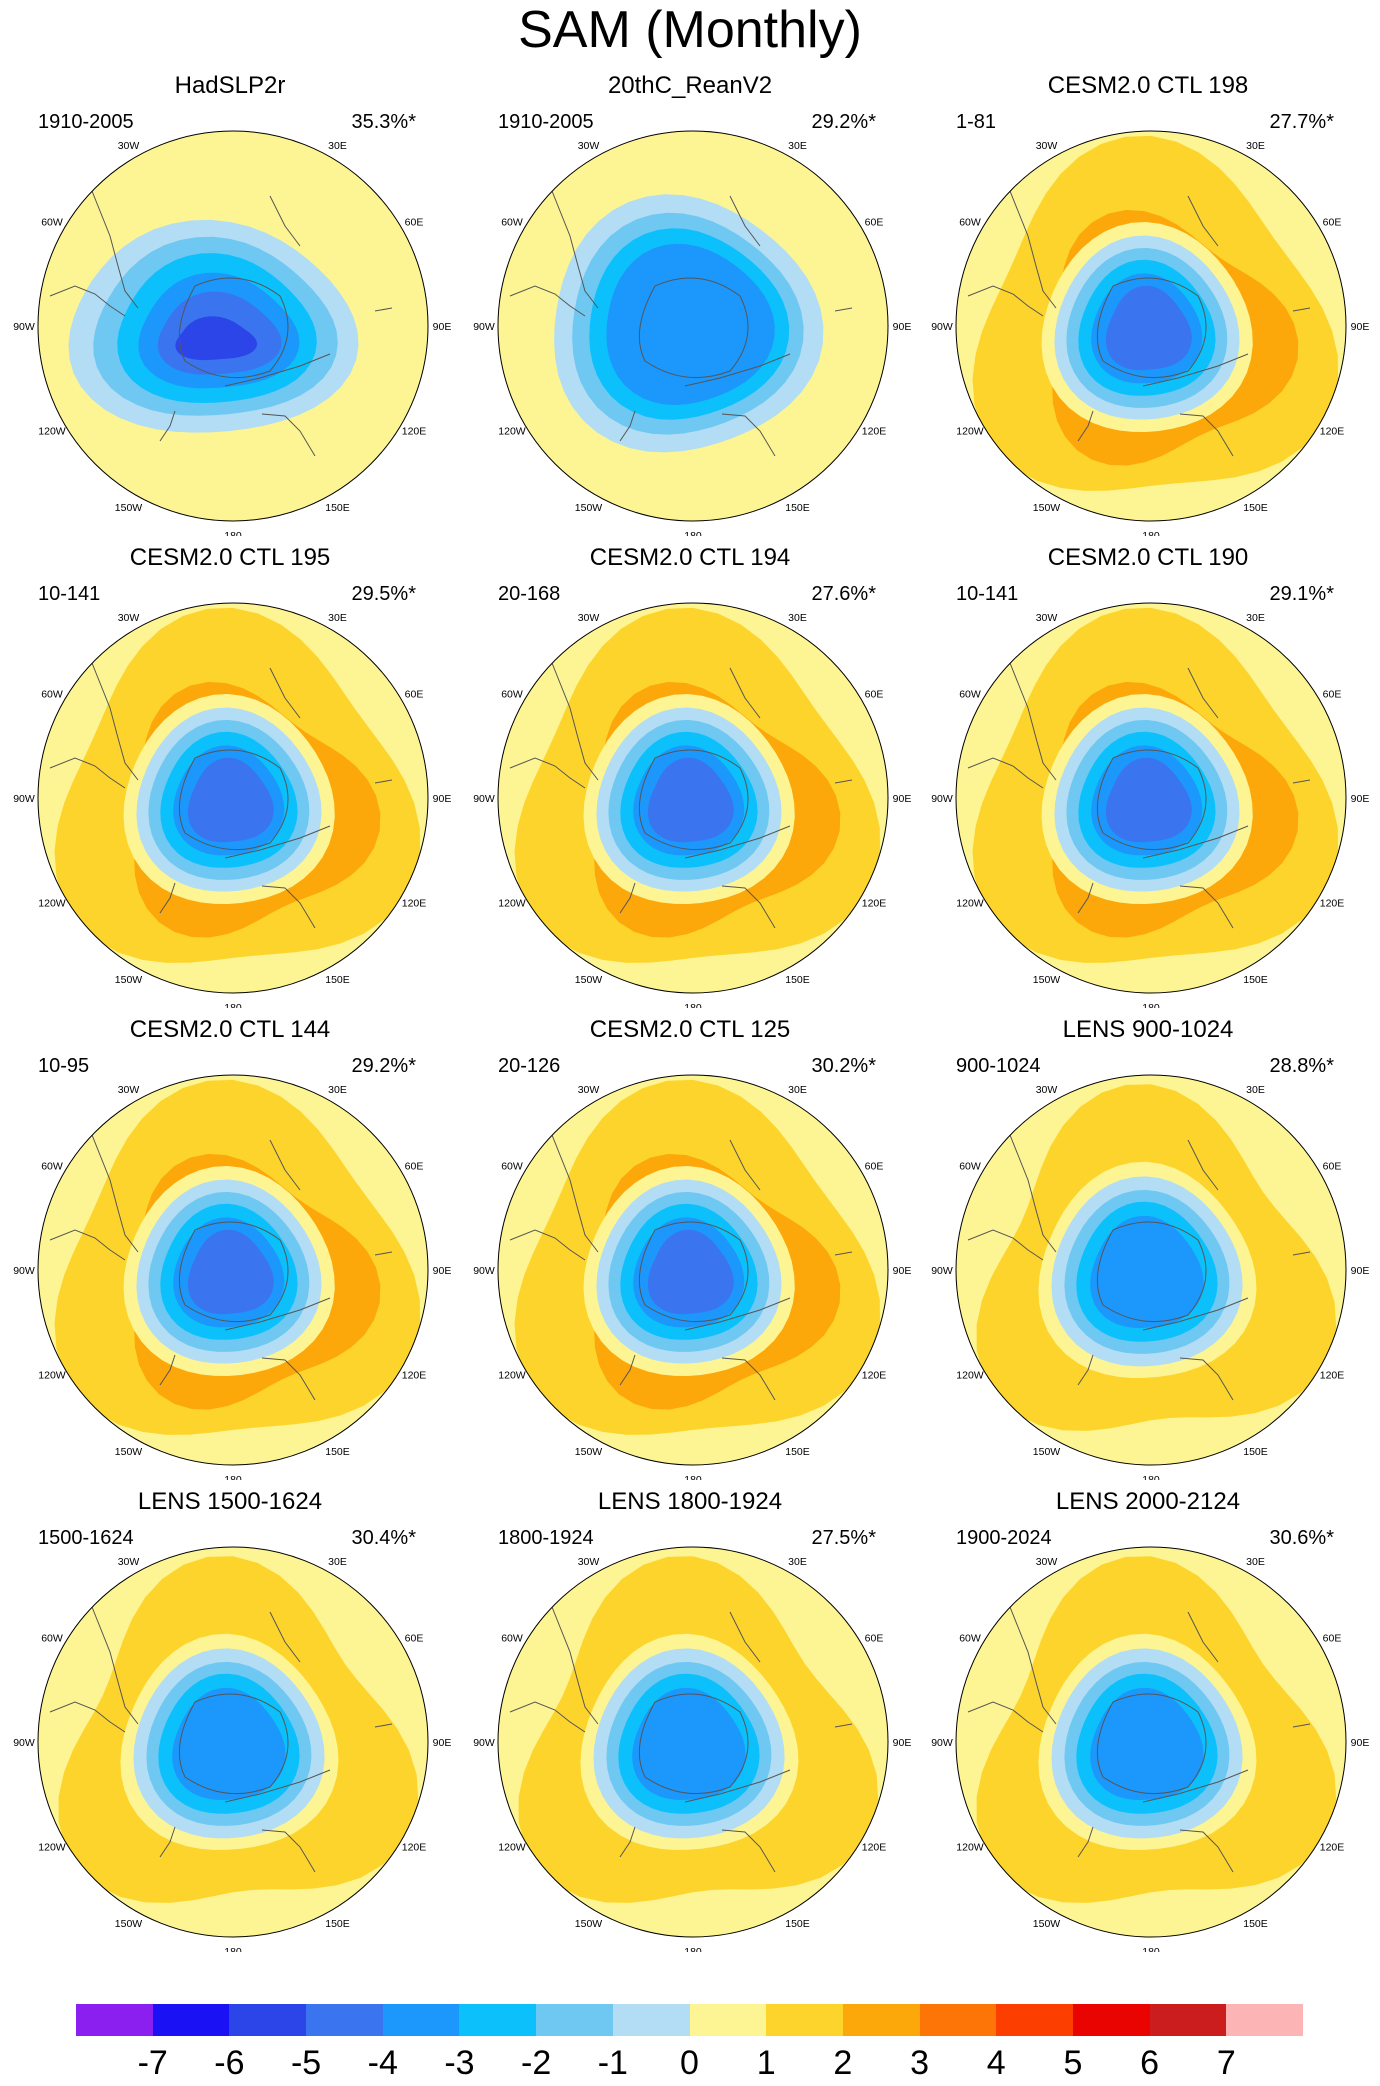 The height and width of the screenshot is (2086, 1380). I want to click on panel-title: CESM2.0 CTL 144, so click(230, 1029).